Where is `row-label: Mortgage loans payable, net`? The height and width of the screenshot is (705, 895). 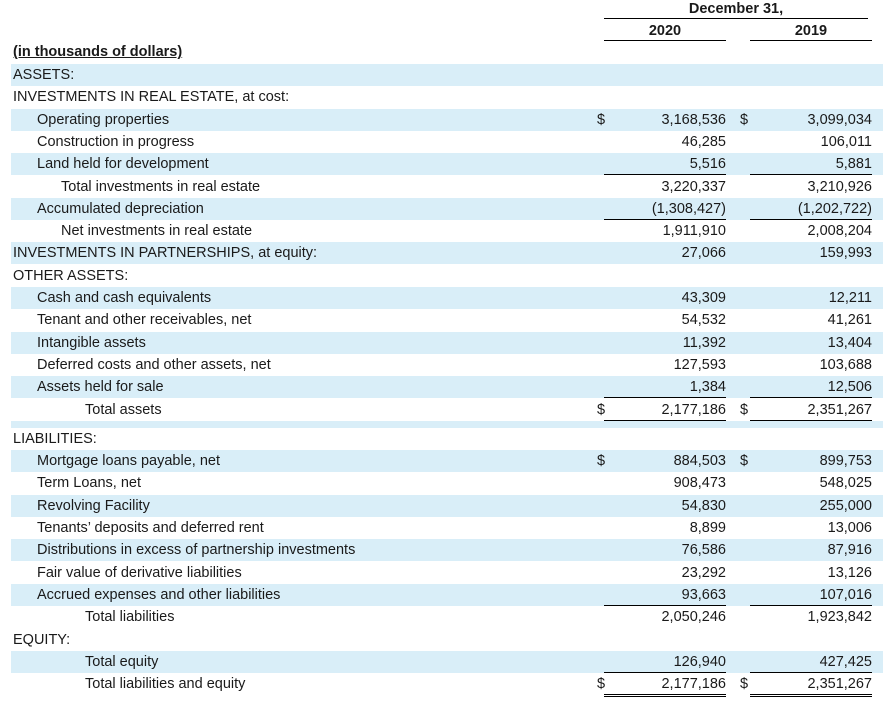 row-label: Mortgage loans payable, net is located at coordinates (128, 461).